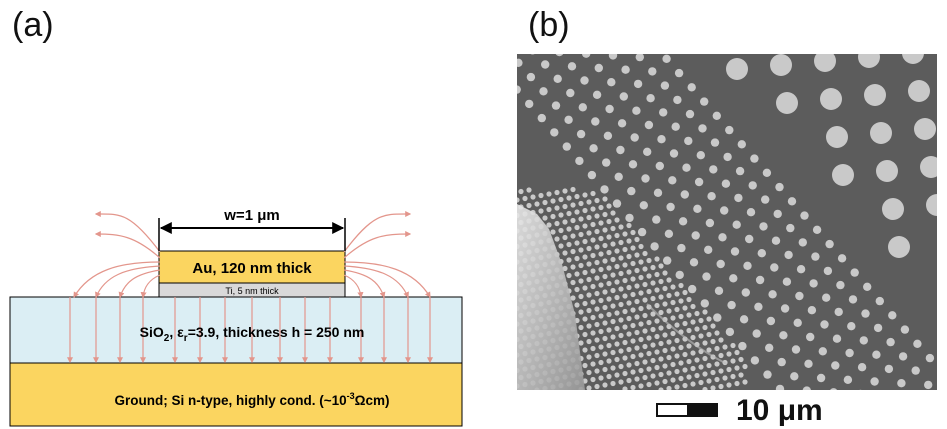  I want to click on field-line, so click(139, 284).